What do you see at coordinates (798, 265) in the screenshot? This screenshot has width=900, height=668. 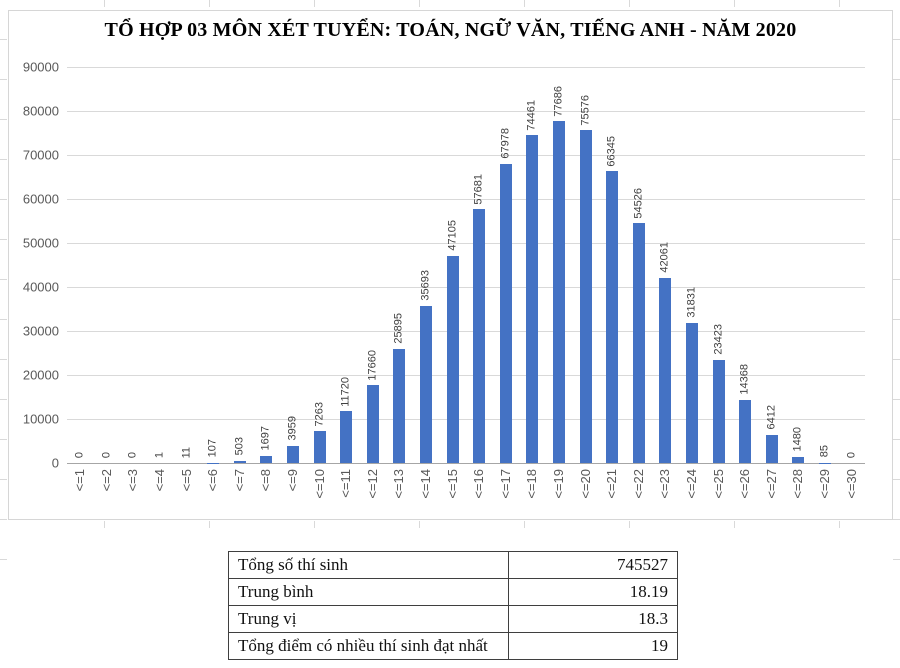 I see `bar-column: 1480` at bounding box center [798, 265].